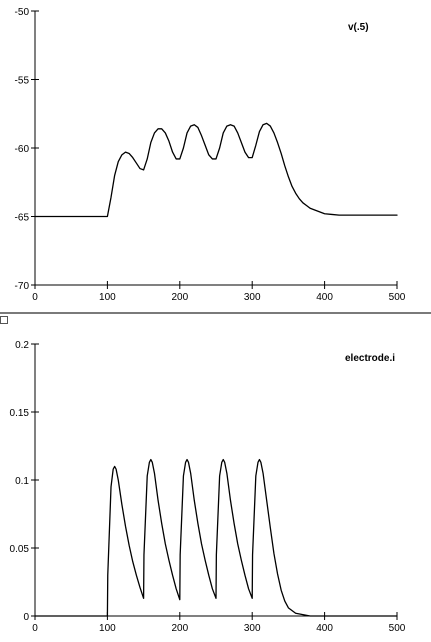 The image size is (431, 642). What do you see at coordinates (22, 286) in the screenshot?
I see `y-tick-label: -70` at bounding box center [22, 286].